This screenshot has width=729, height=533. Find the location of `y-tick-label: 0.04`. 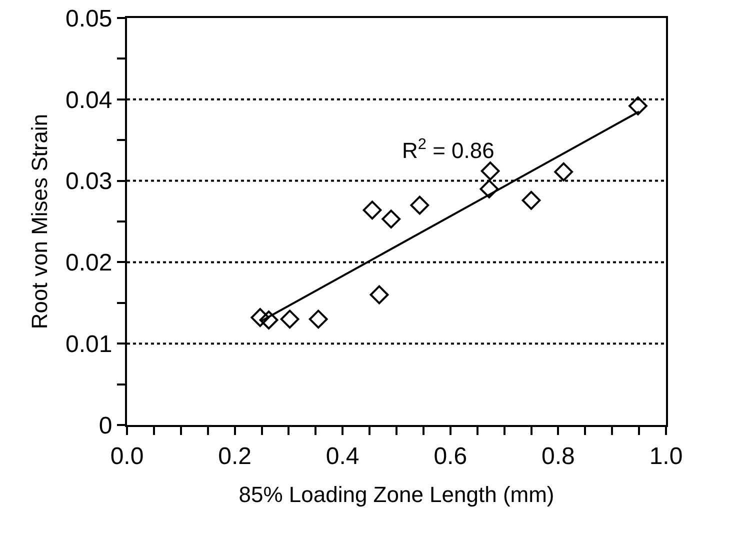

y-tick-label: 0.04 is located at coordinates (88, 100).